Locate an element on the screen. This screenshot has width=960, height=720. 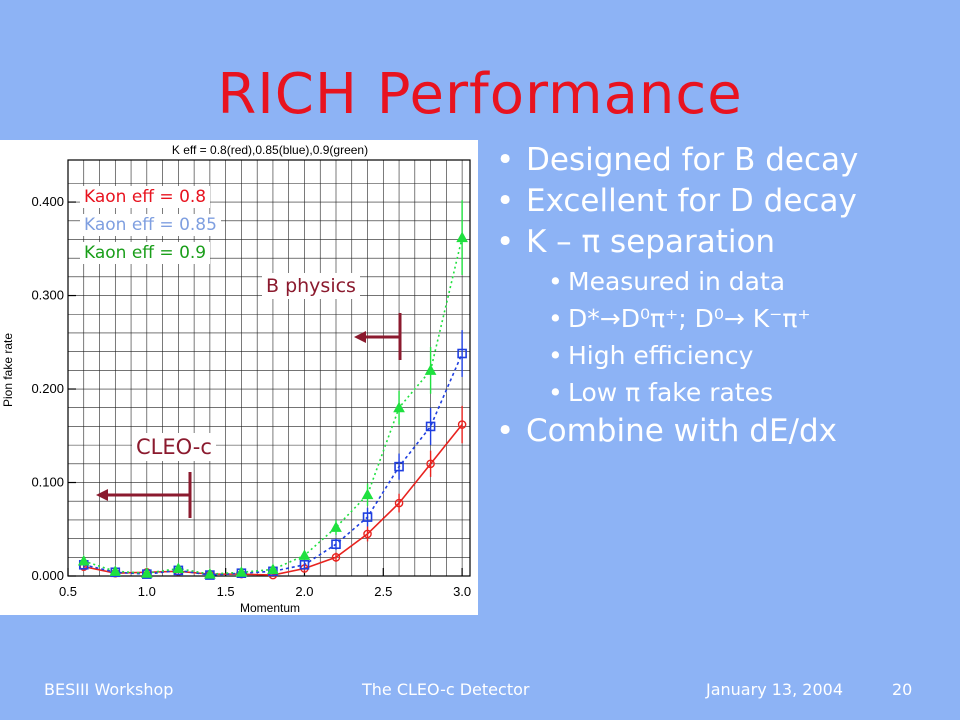
legend-entry-red: Kaon eff = 0.8 is located at coordinates (145, 197).